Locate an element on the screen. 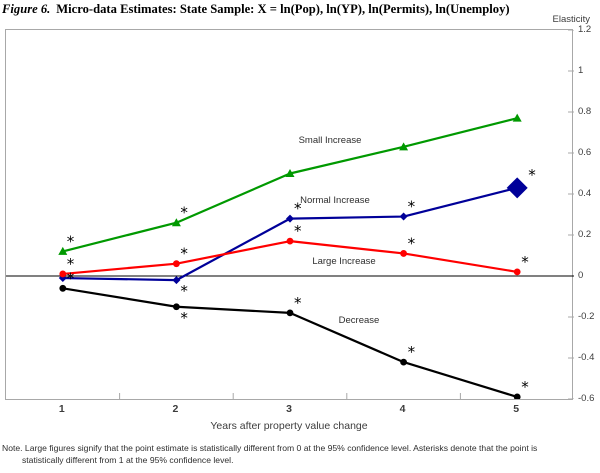  y-tick-label: 0 is located at coordinates (581, 275).